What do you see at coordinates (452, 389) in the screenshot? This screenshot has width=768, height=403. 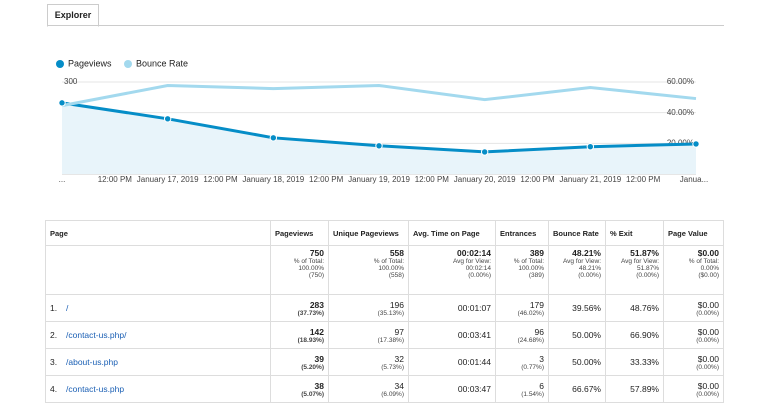 I see `cell: 00:03:47` at bounding box center [452, 389].